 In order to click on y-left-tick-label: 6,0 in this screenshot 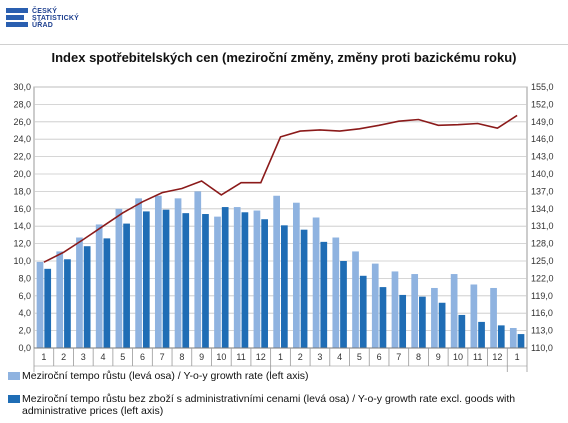, I will do `click(24, 296)`.